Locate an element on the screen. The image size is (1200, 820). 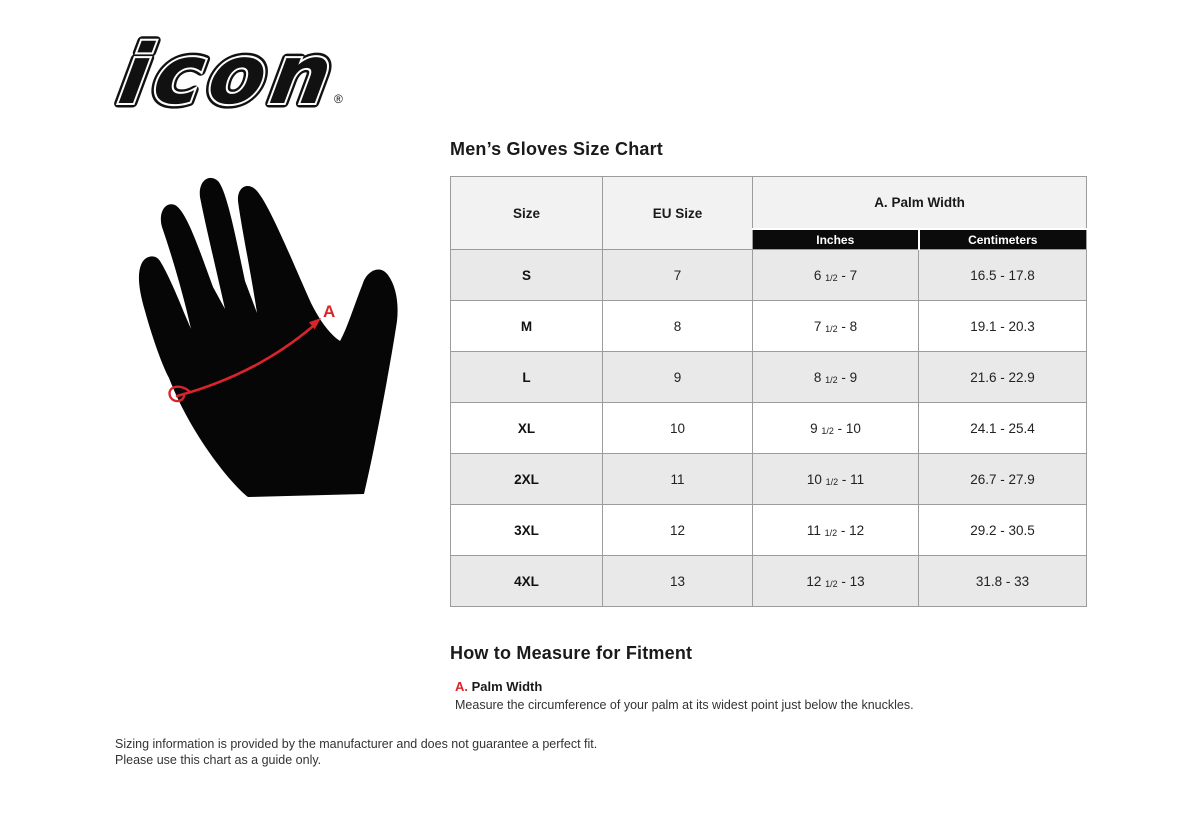
size-cell: L is located at coordinates (526, 377).